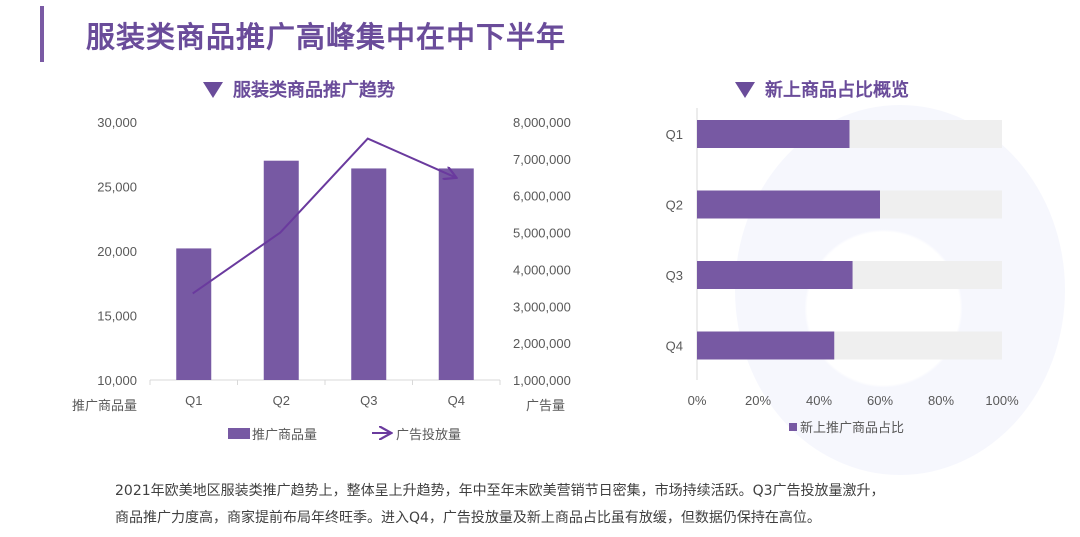 This screenshot has height=537, width=1080. What do you see at coordinates (674, 275) in the screenshot?
I see `y-tick-label: Q3` at bounding box center [674, 275].